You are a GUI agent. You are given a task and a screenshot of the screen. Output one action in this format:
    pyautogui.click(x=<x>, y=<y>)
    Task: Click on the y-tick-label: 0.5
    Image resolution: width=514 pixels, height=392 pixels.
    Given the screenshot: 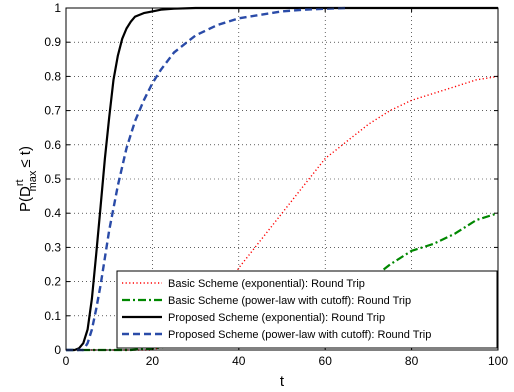 What is the action you would take?
    pyautogui.click(x=52, y=179)
    